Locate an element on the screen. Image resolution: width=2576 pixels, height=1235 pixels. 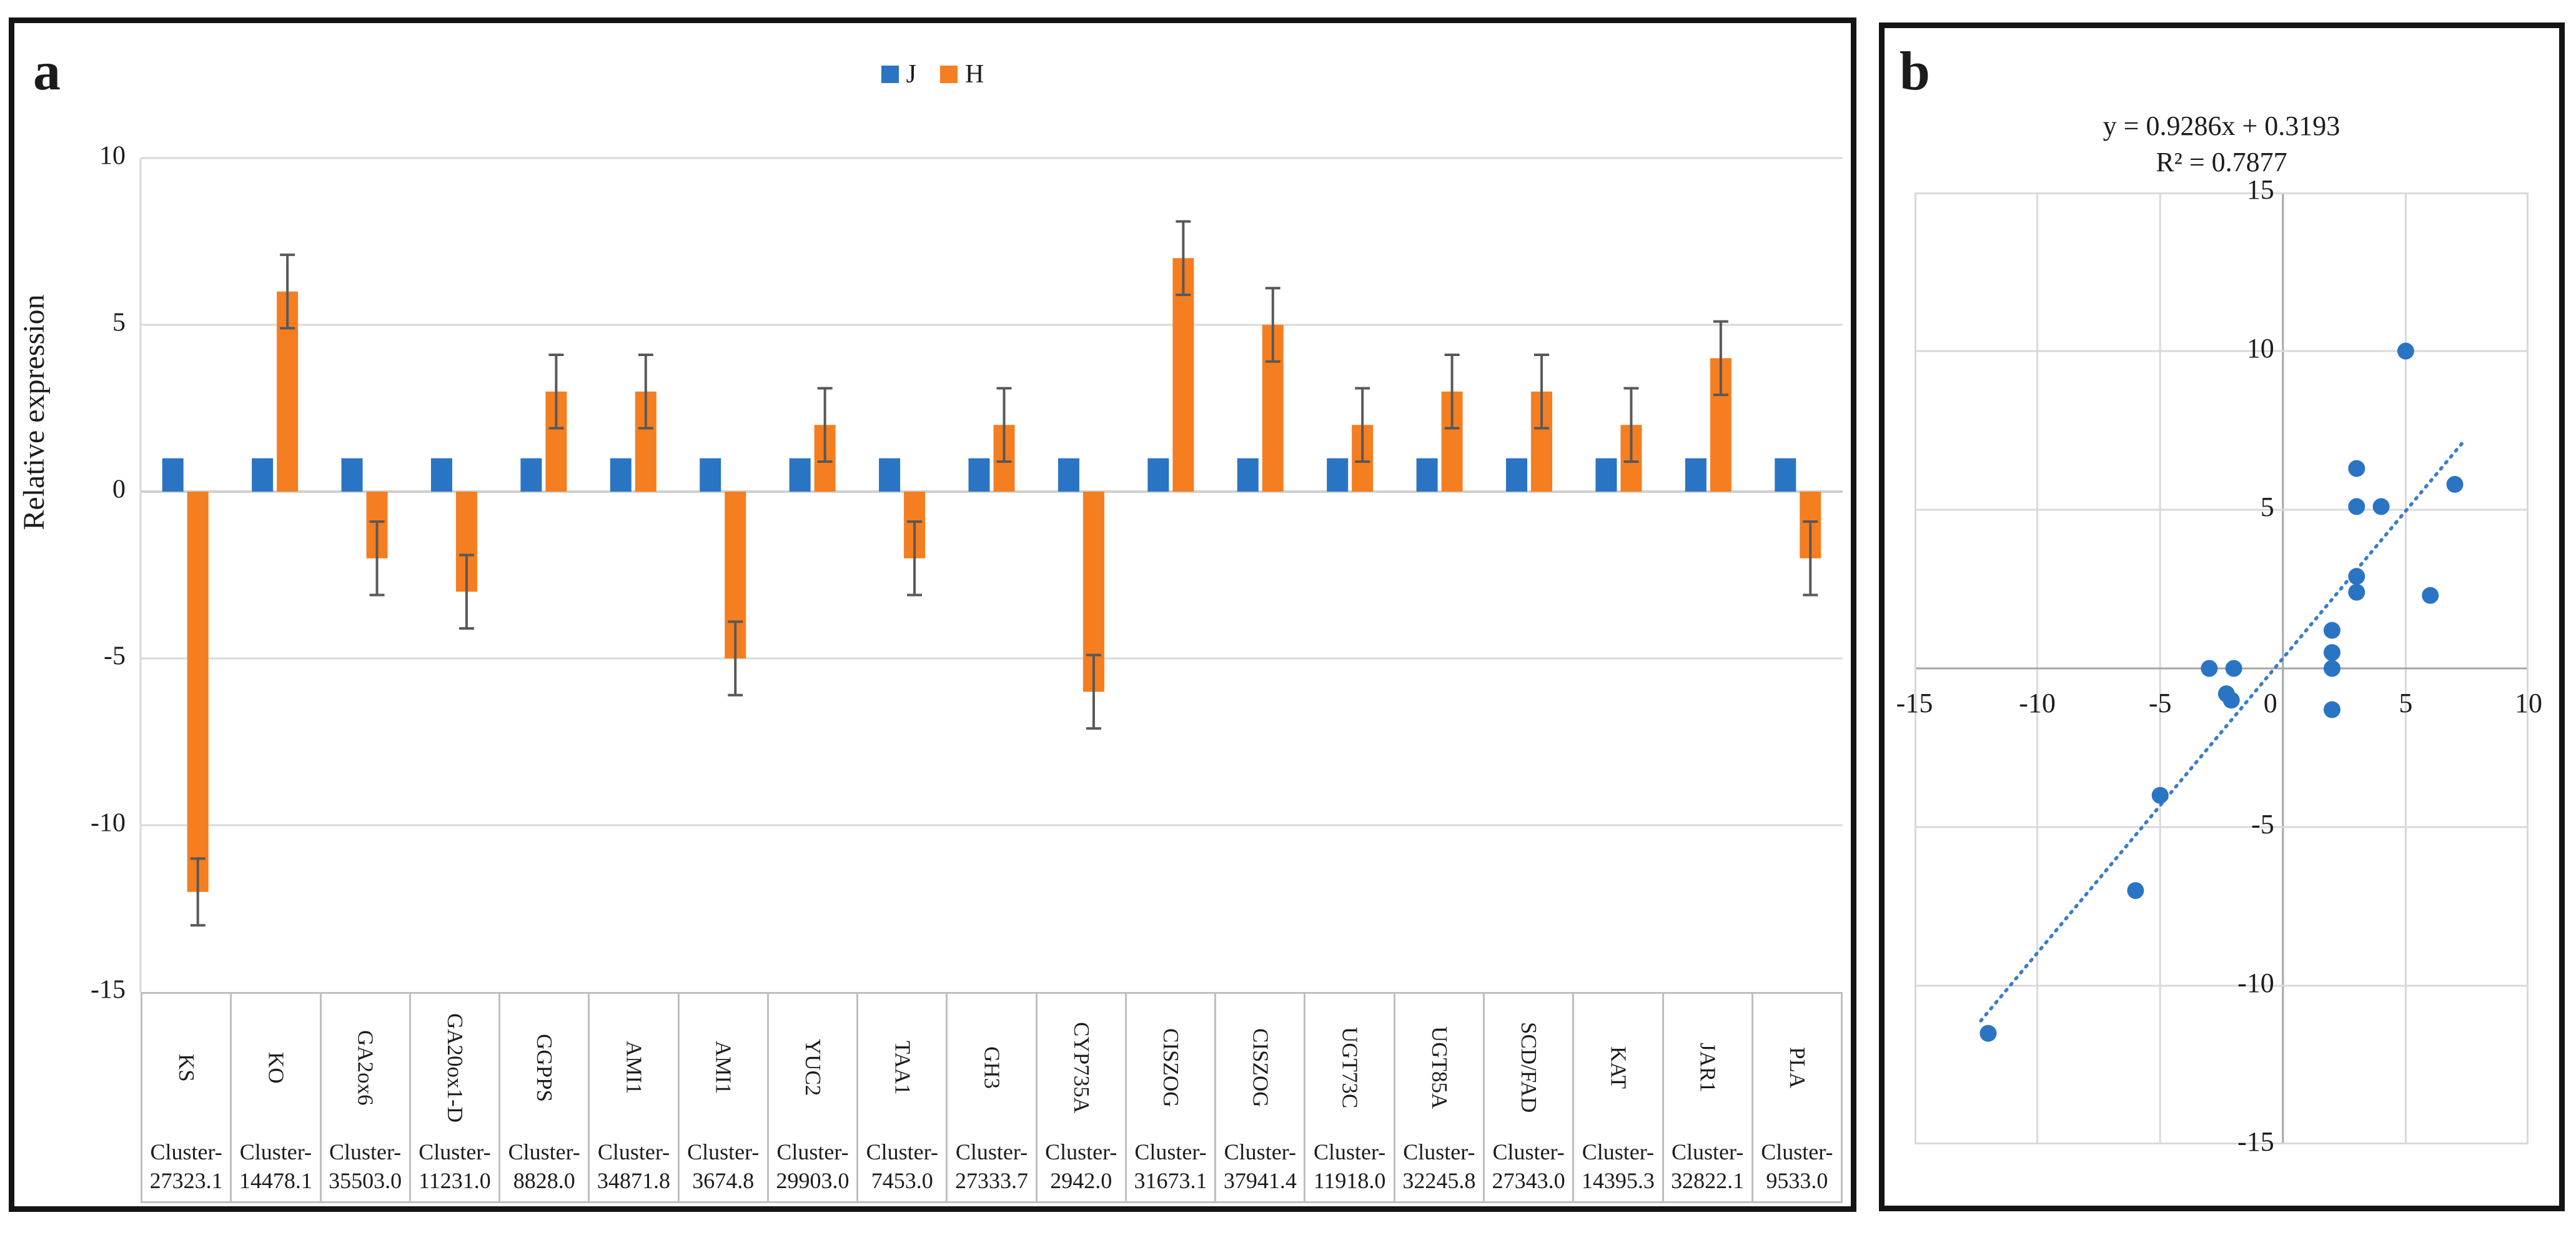
gene-name: UGT85A is located at coordinates (1439, 1068).